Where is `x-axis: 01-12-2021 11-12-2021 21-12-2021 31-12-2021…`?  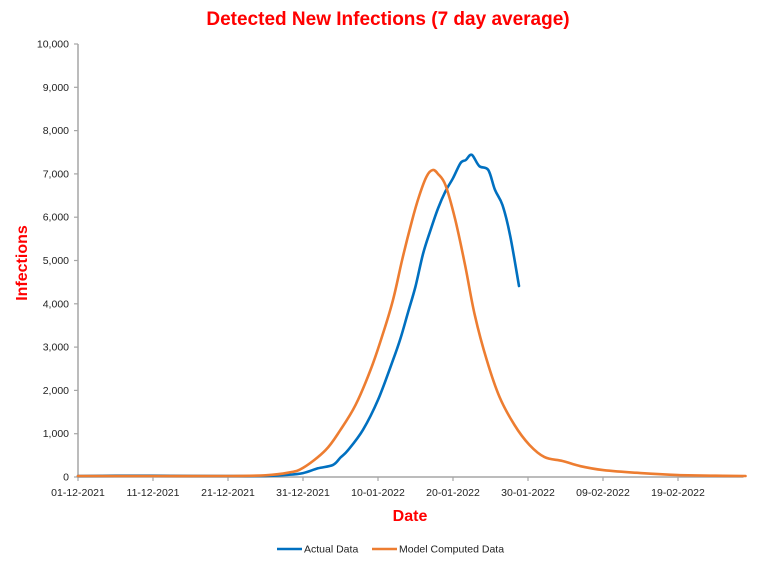
x-axis: 01-12-2021 11-12-2021 21-12-2021 31-12-2021… is located at coordinates (397, 487).